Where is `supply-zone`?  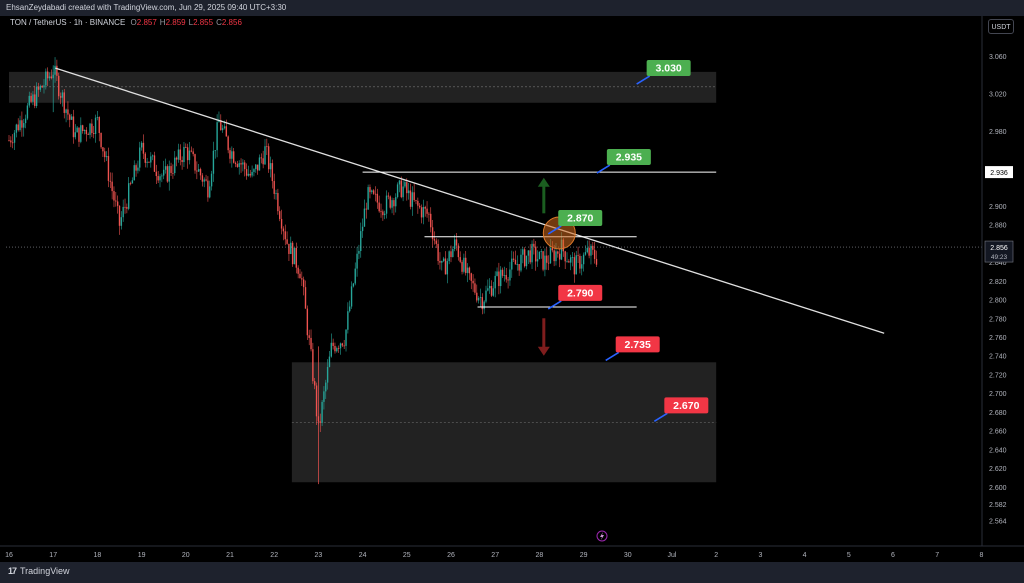 supply-zone is located at coordinates (363, 87).